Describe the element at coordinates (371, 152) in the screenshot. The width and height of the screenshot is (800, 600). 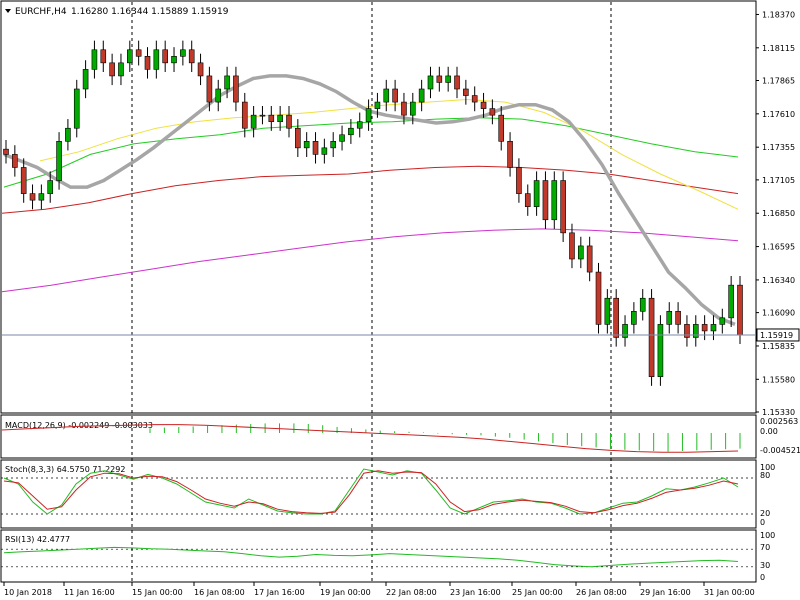
I see `ma-green-line` at that location.